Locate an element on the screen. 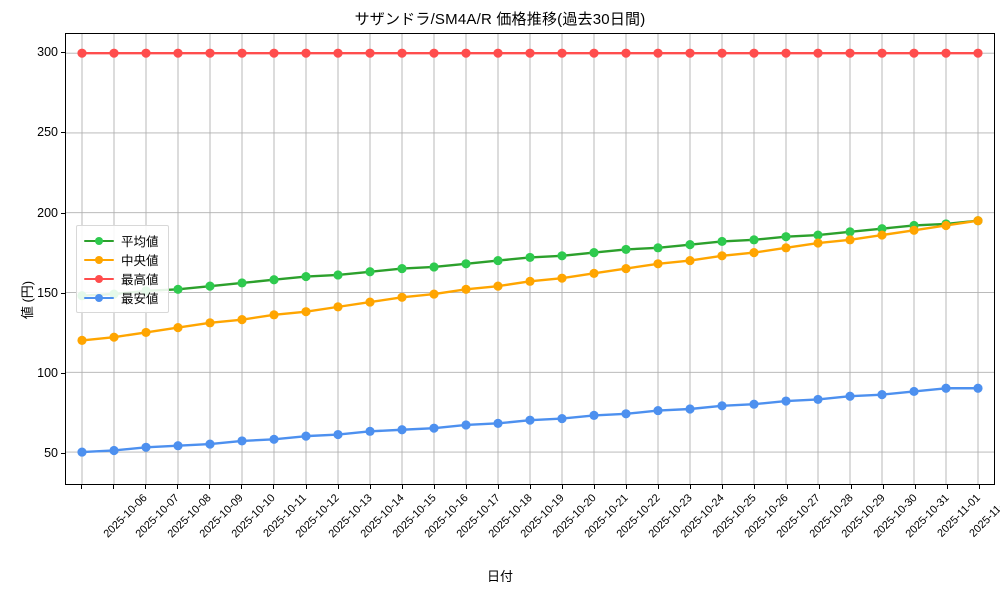  y-tick-label: 50 is located at coordinates (51, 452).